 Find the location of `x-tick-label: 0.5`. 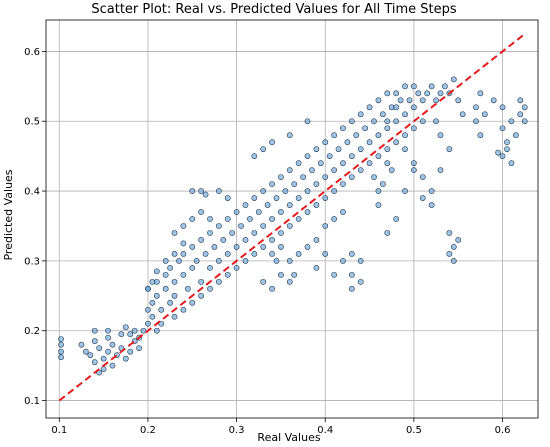

x-tick-label: 0.5 is located at coordinates (414, 430).